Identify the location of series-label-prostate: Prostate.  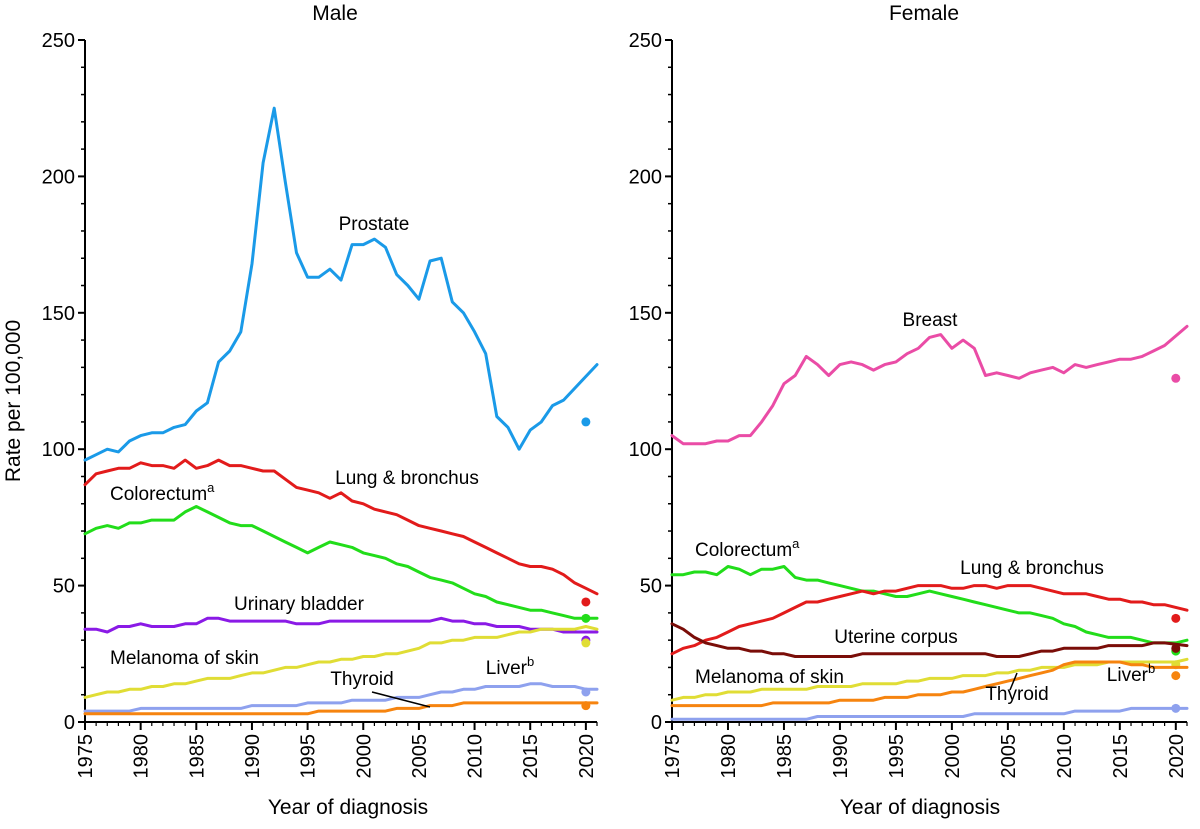
(374, 224).